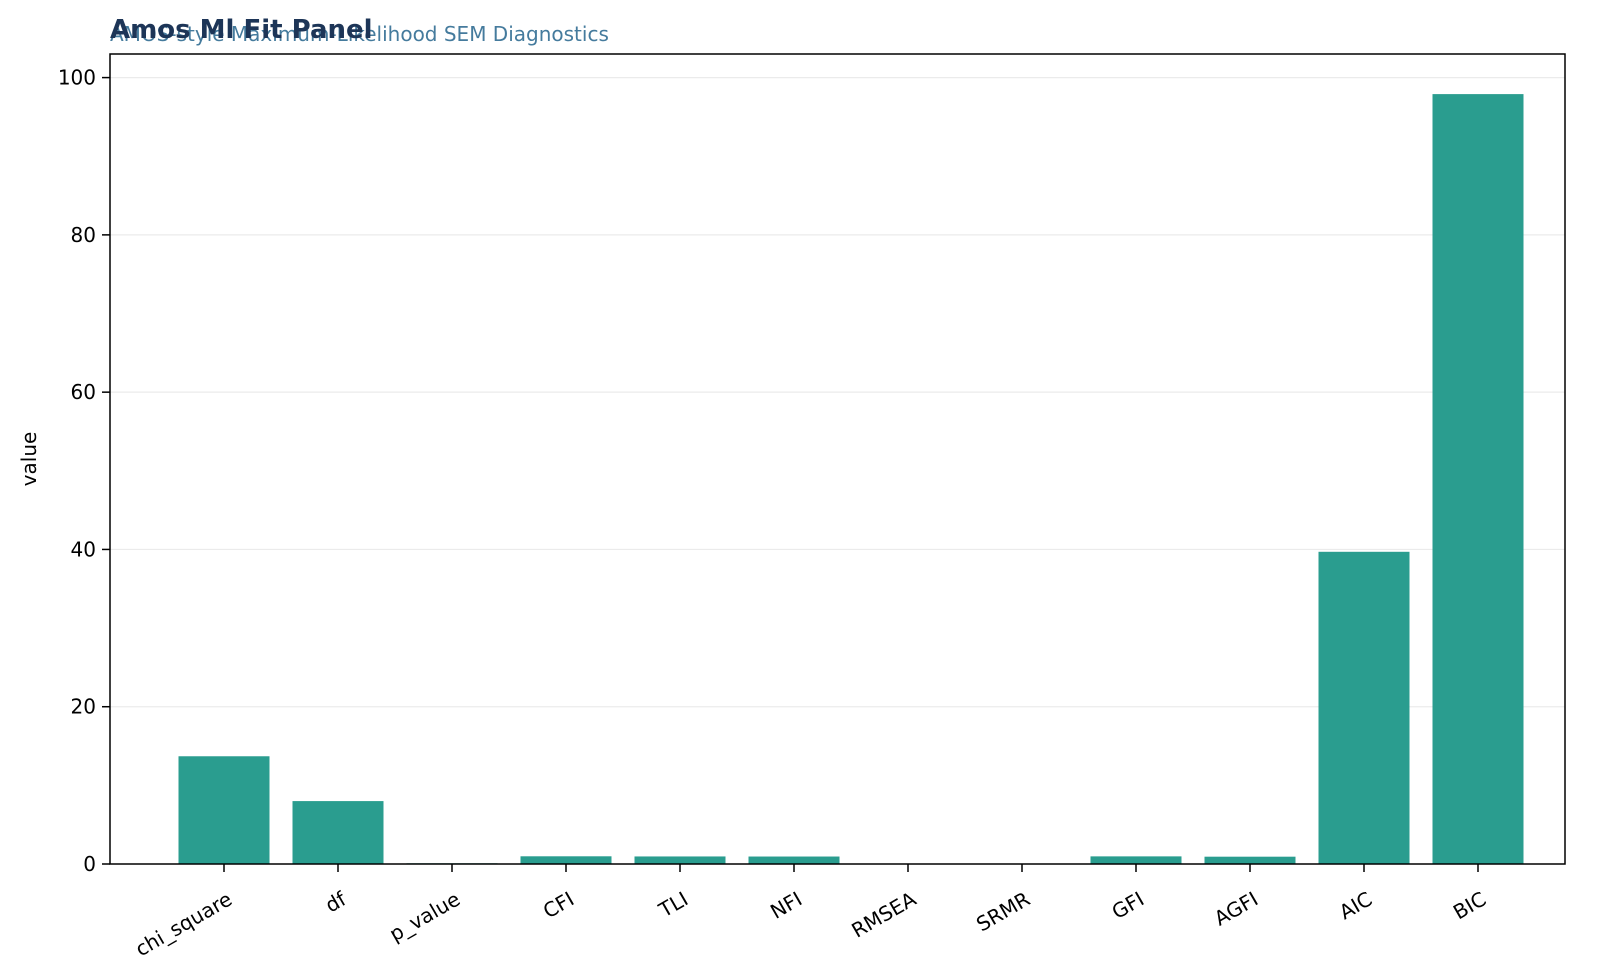 The width and height of the screenshot is (1600, 979). Describe the element at coordinates (338, 832) in the screenshot. I see `bar-df` at that location.